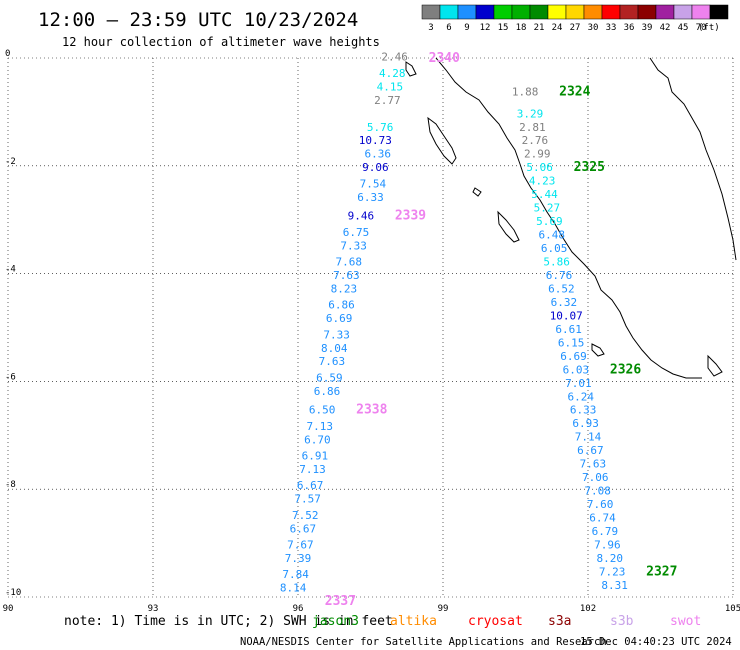 Image resolution: width=740 pixels, height=650 pixels. Describe the element at coordinates (411, 69) in the screenshot. I see `northern-islet` at that location.